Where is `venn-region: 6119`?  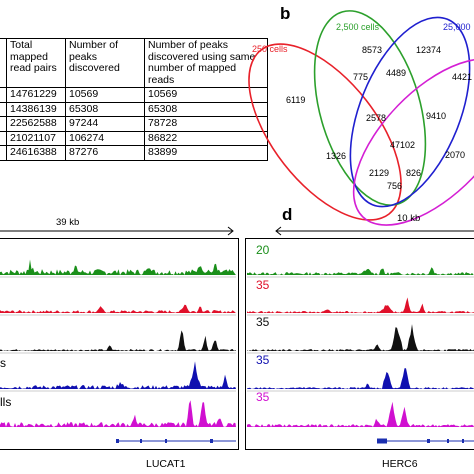
venn-region: 6119 is located at coordinates (295, 100).